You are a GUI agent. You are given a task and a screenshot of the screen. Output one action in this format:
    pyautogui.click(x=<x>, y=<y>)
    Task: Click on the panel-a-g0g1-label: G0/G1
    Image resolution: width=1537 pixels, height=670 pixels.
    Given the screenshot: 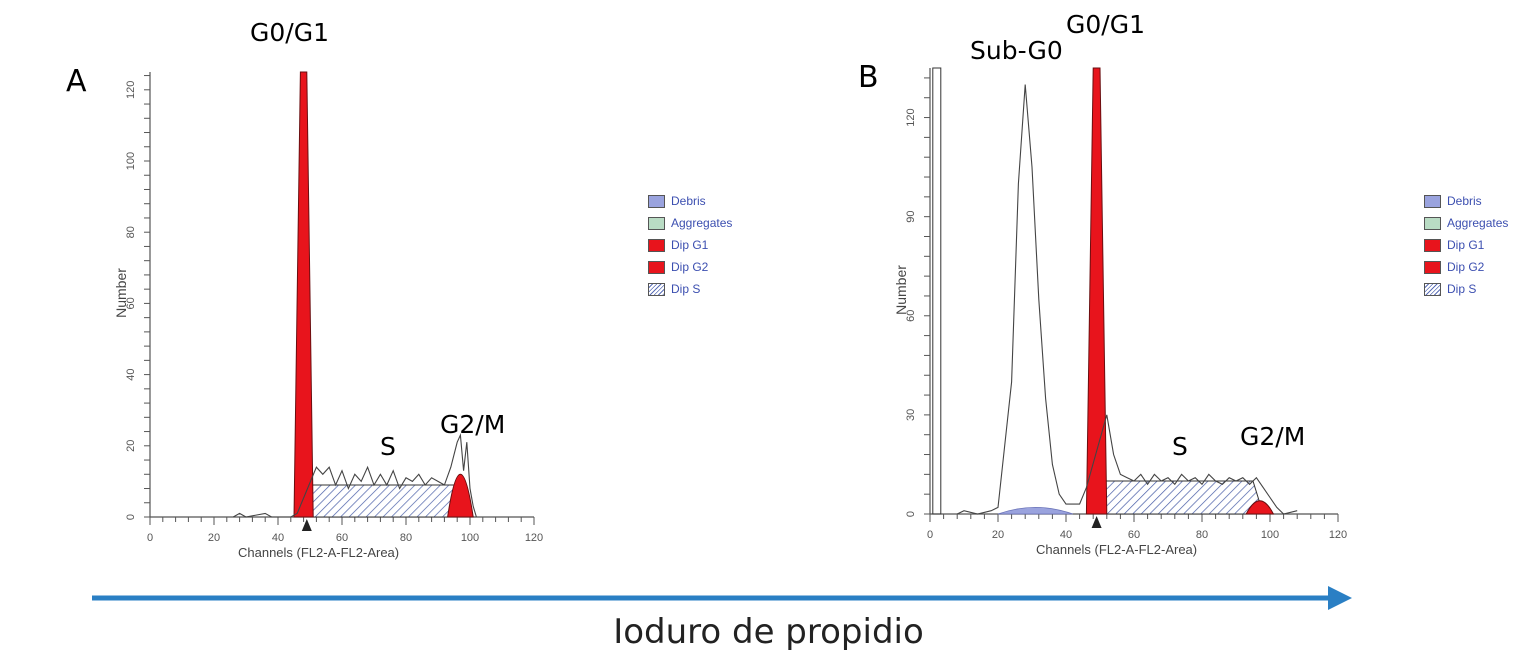 What is the action you would take?
    pyautogui.click(x=289, y=32)
    